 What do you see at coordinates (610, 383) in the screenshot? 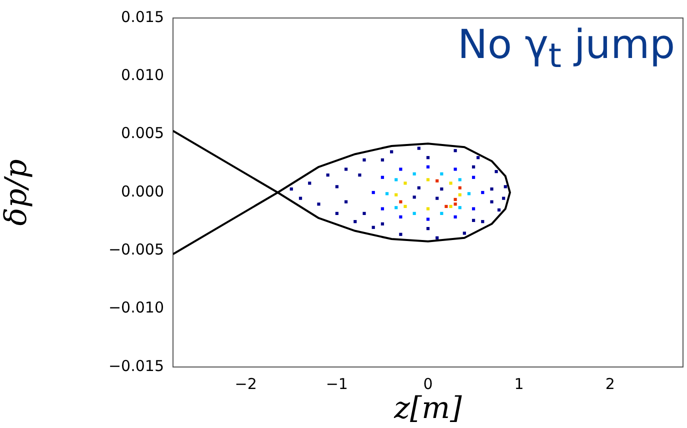
I see `x-tick-label: 2` at bounding box center [610, 383].